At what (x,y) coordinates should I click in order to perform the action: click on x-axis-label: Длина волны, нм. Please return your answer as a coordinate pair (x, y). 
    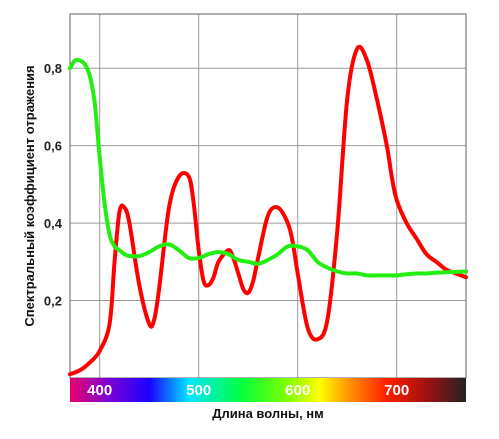
    Looking at the image, I should click on (268, 413).